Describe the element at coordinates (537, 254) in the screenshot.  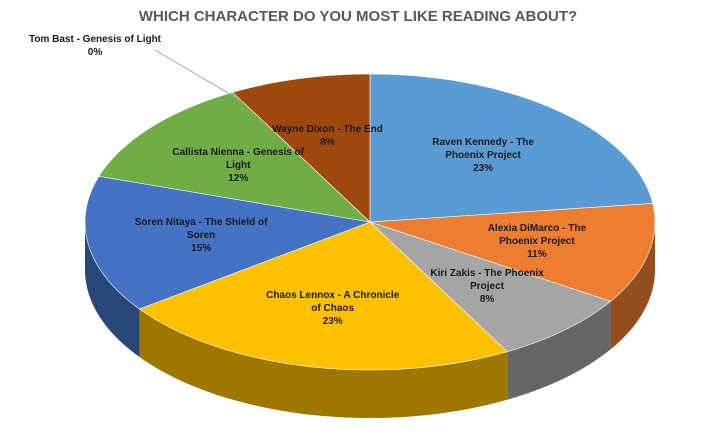
I see `label-value: 11%` at that location.